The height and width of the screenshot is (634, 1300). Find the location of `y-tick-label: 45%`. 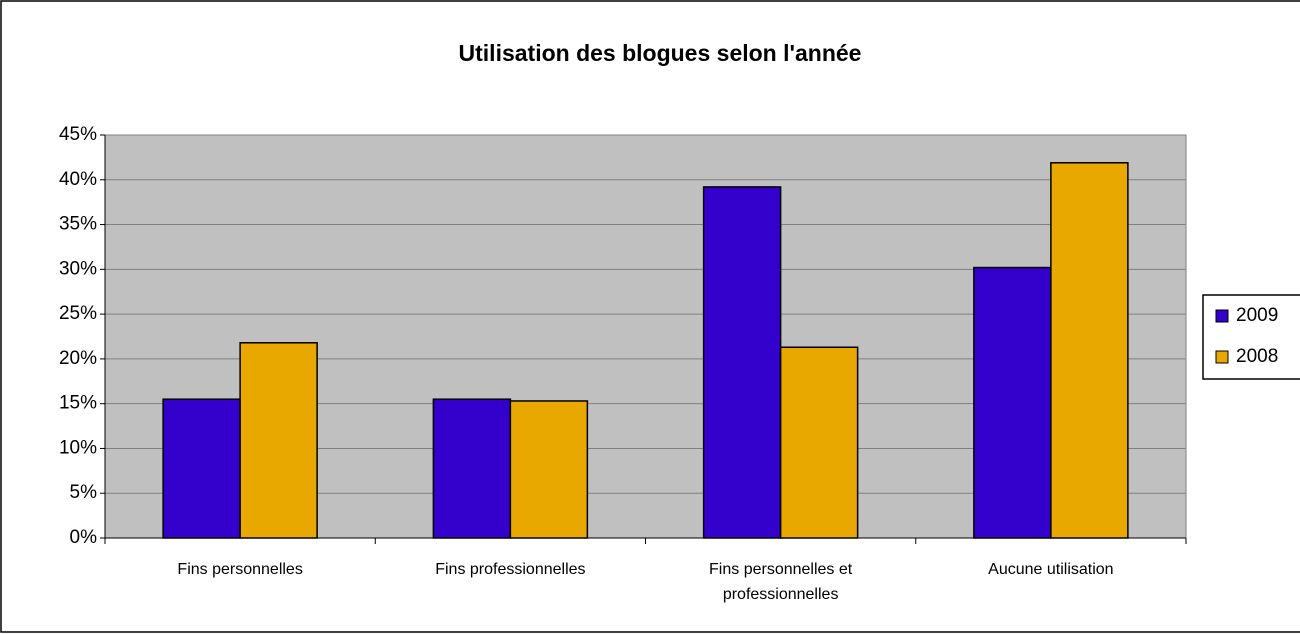

y-tick-label: 45% is located at coordinates (78, 134).